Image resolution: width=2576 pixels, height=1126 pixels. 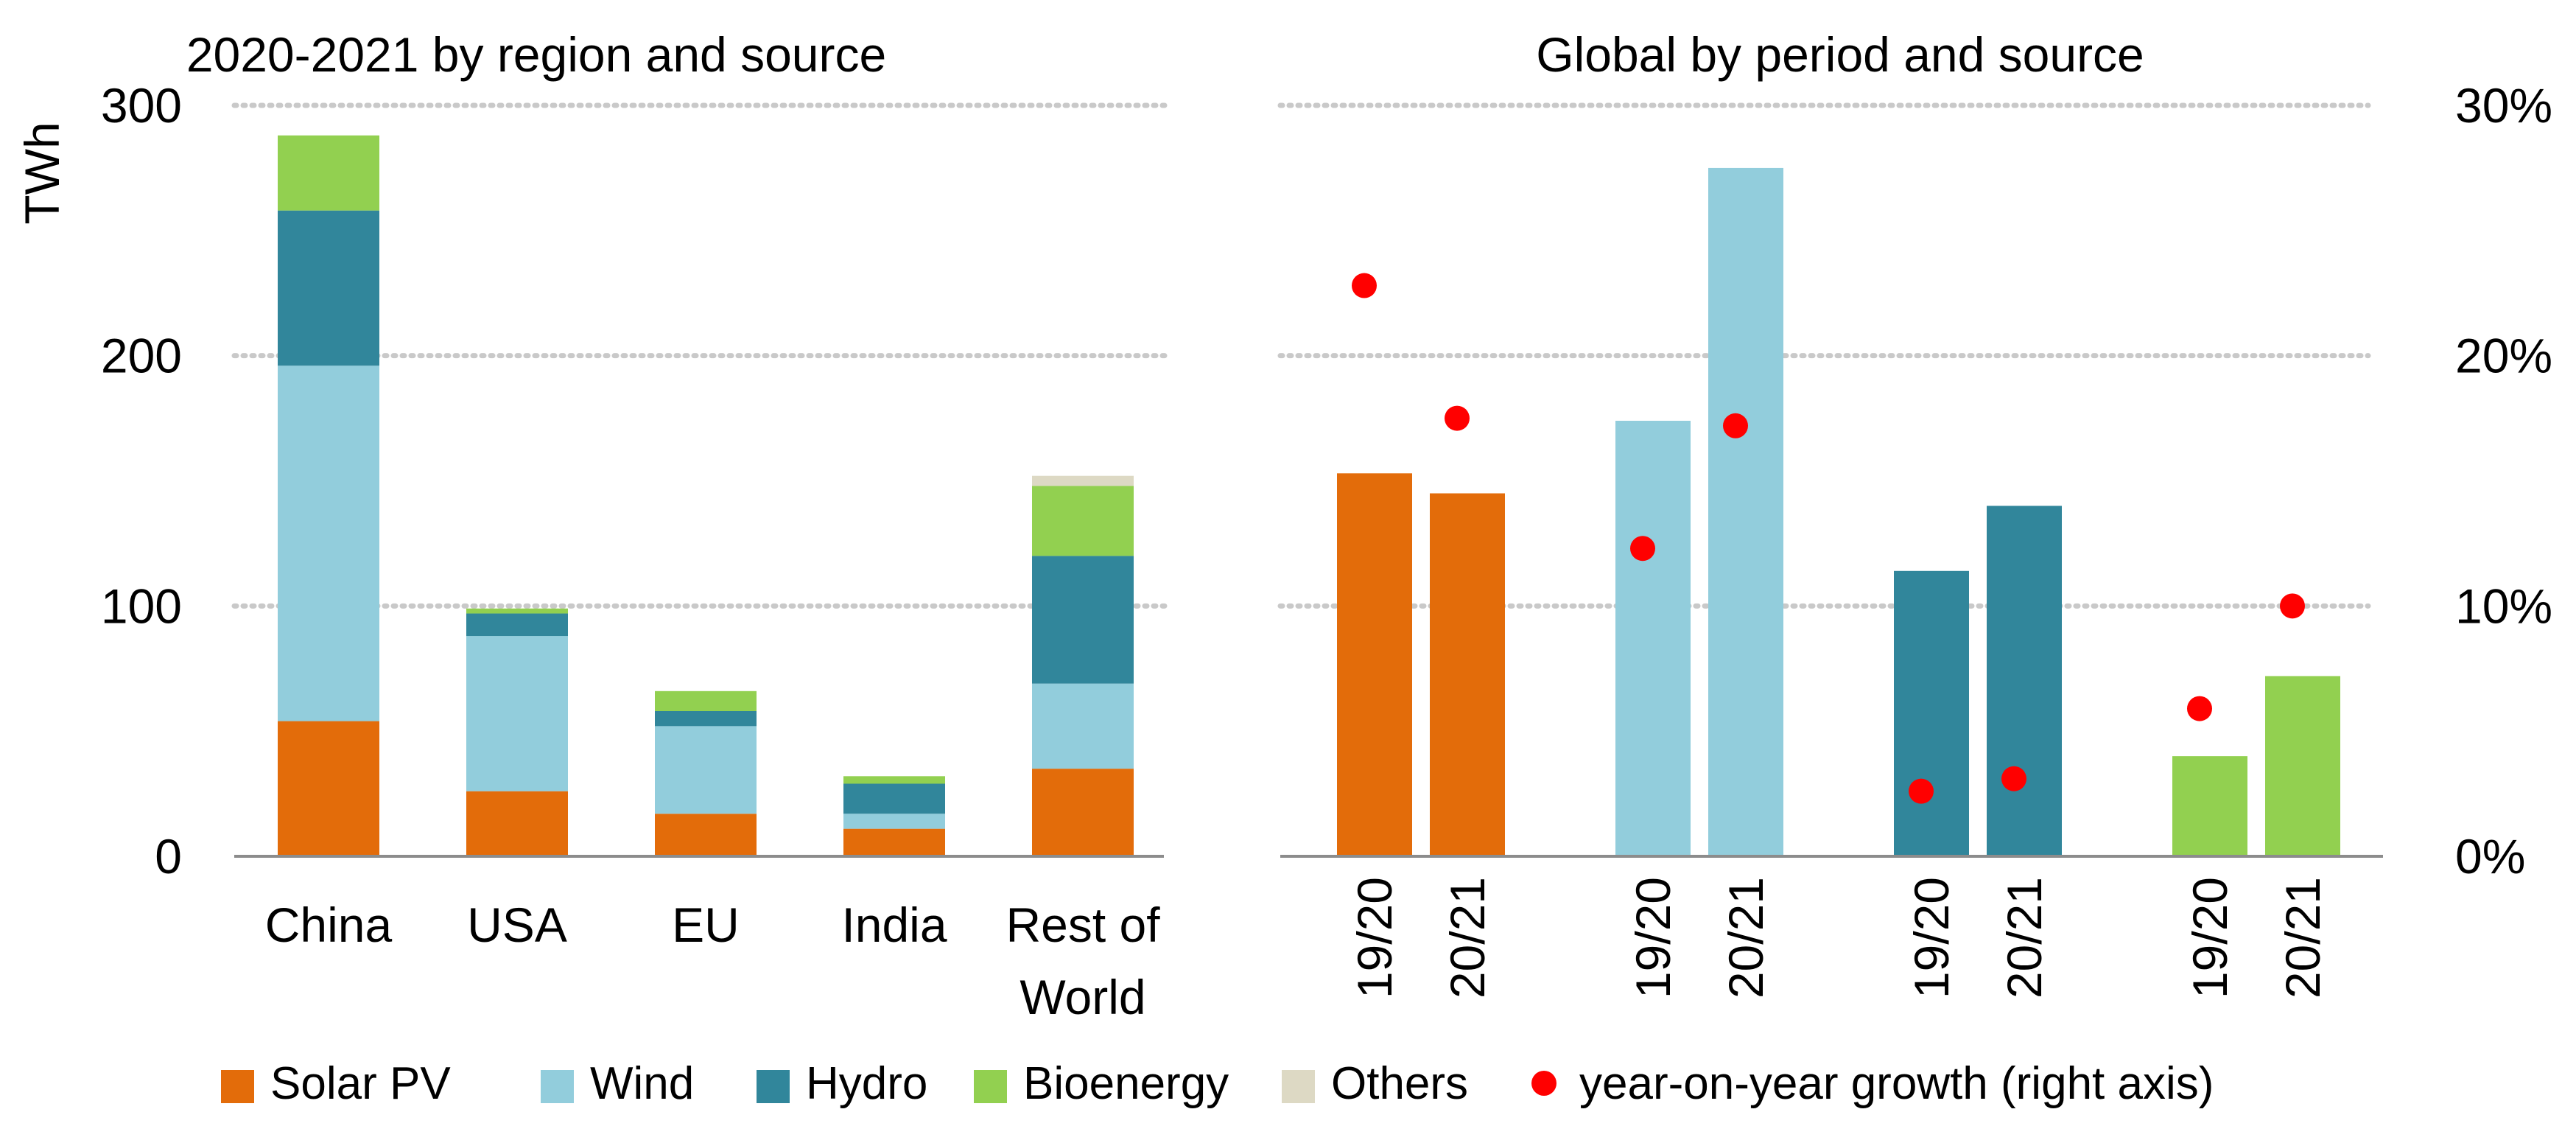 I want to click on left-y-tick-labels: 0 100 200 300, so click(x=141, y=481).